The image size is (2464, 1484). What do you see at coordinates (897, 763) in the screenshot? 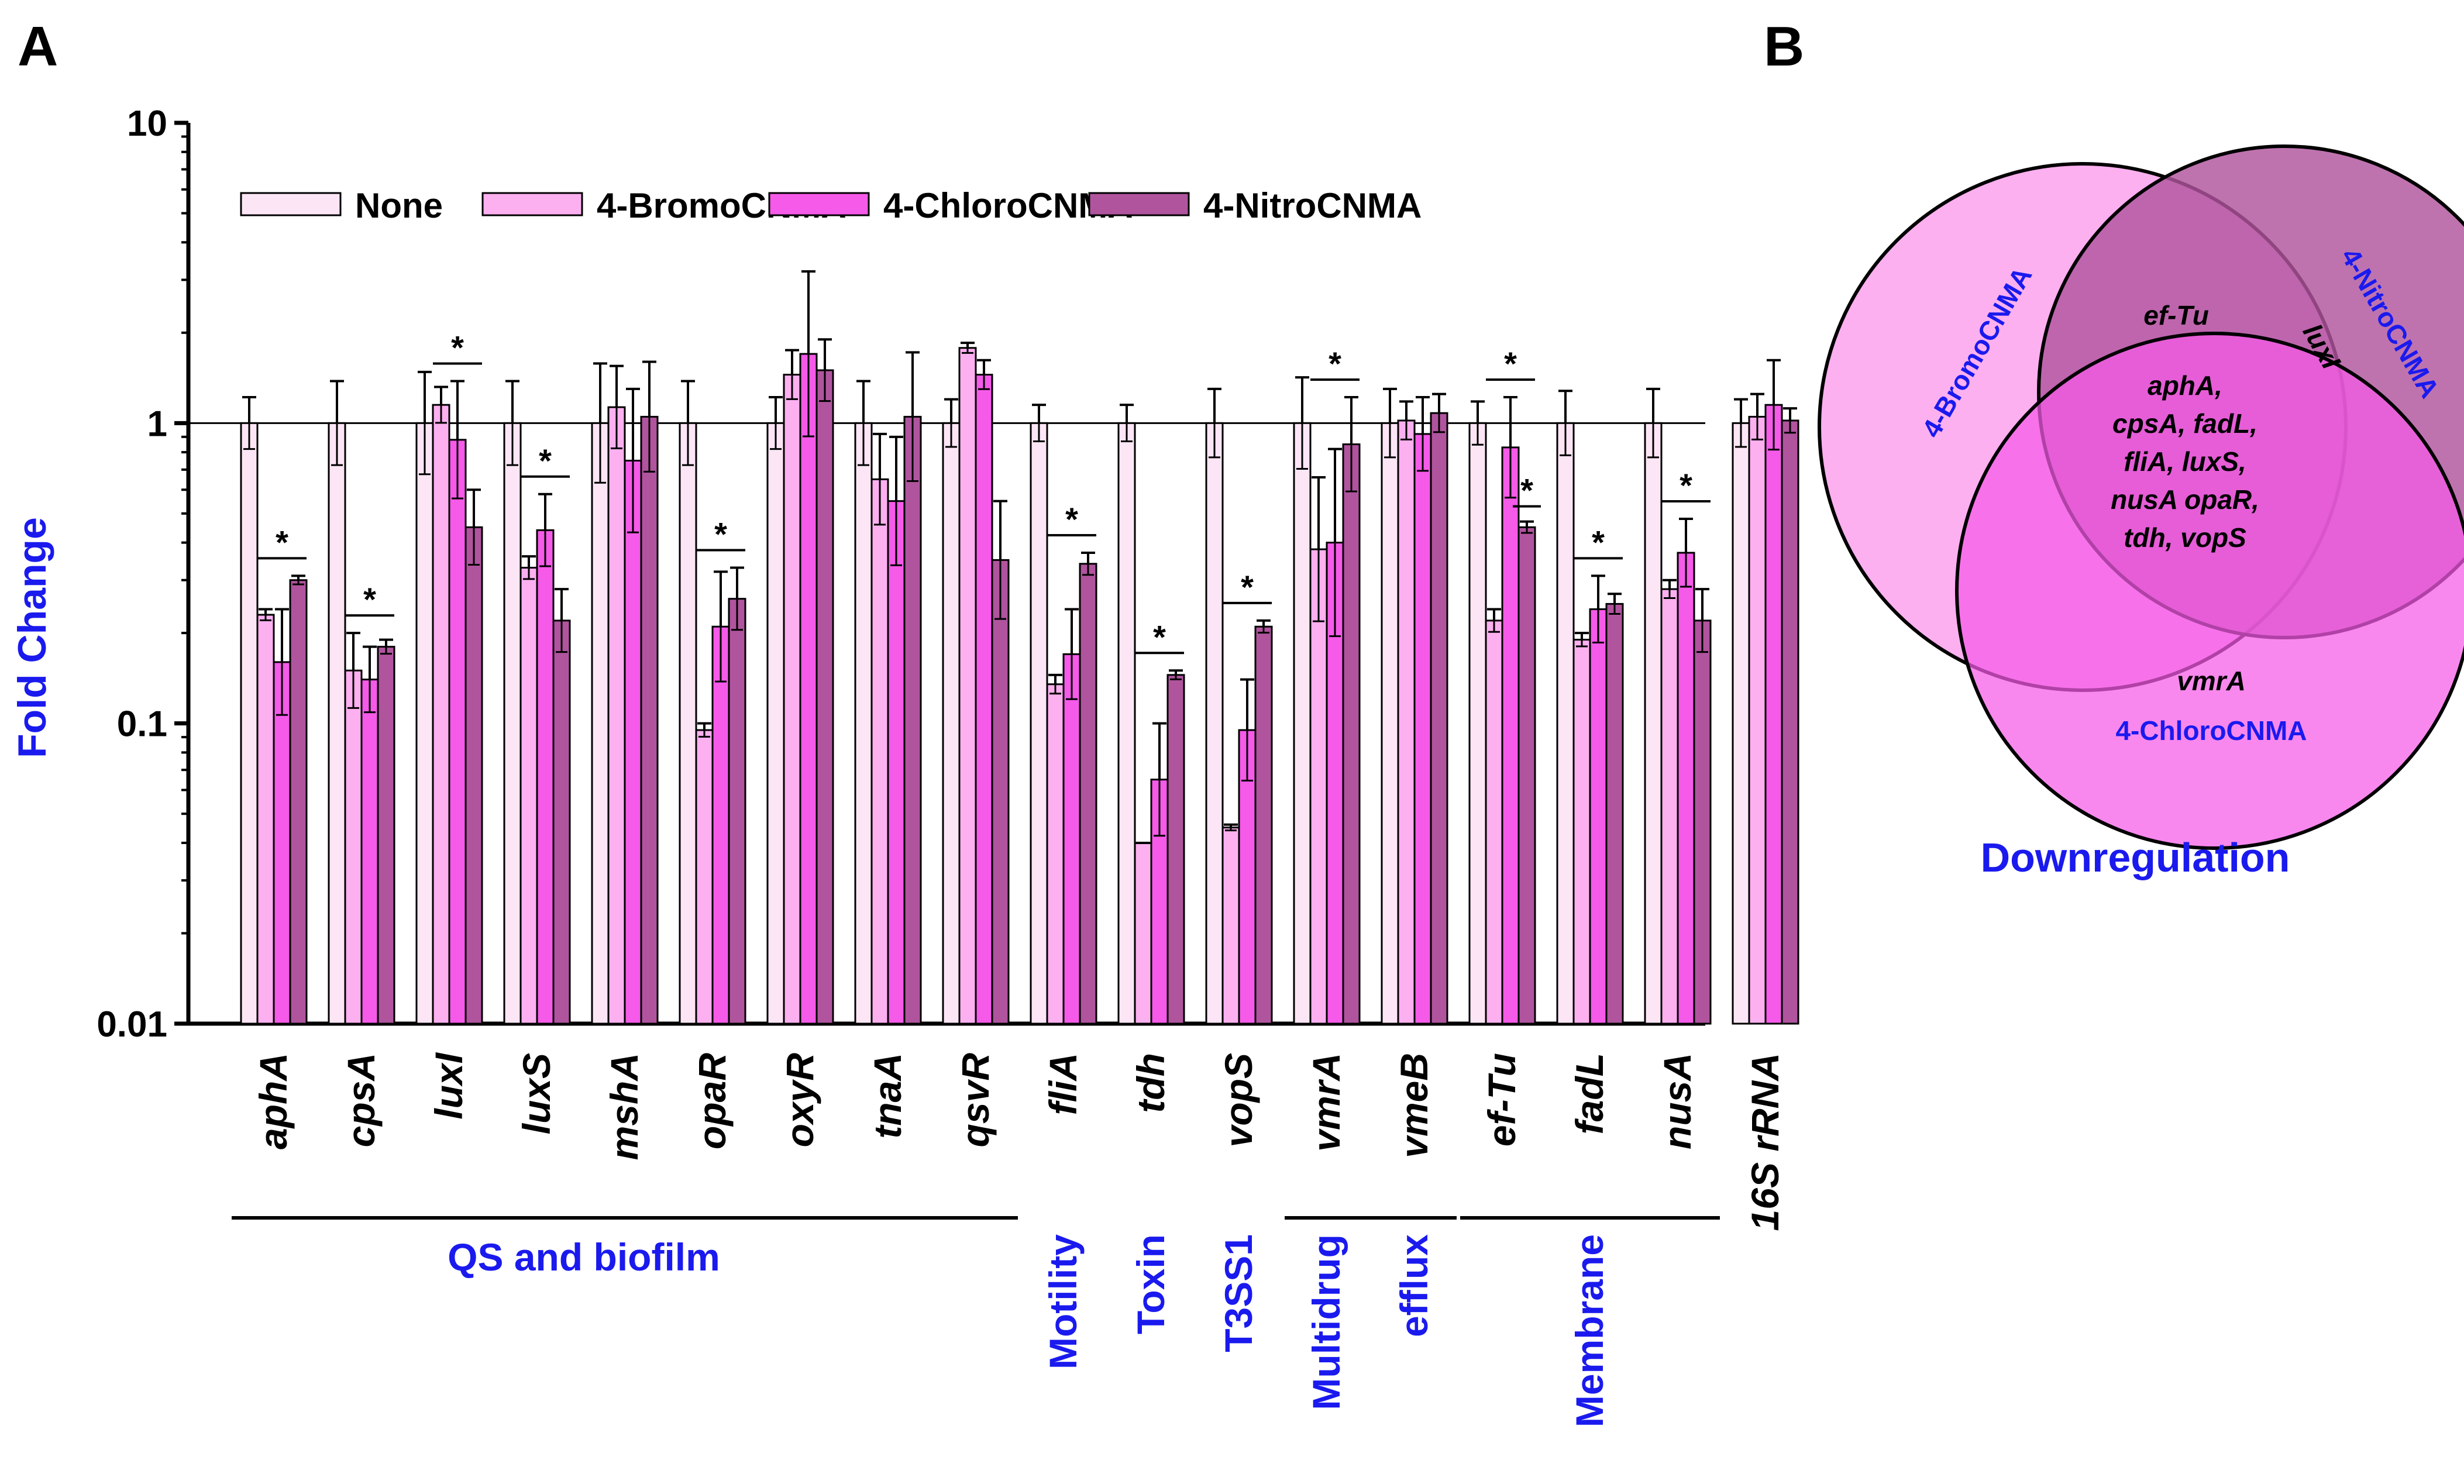
I see `bar-tnaA-4-chlorocnma` at bounding box center [897, 763].